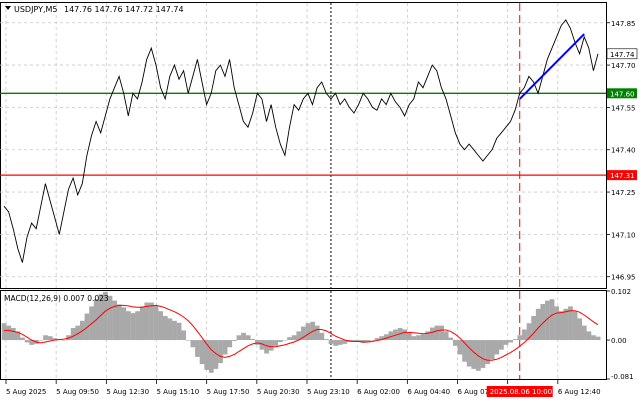 Image resolution: width=640 pixels, height=405 pixels. What do you see at coordinates (378, 392) in the screenshot?
I see `time-tick-label: 6 Aug 02:00` at bounding box center [378, 392].